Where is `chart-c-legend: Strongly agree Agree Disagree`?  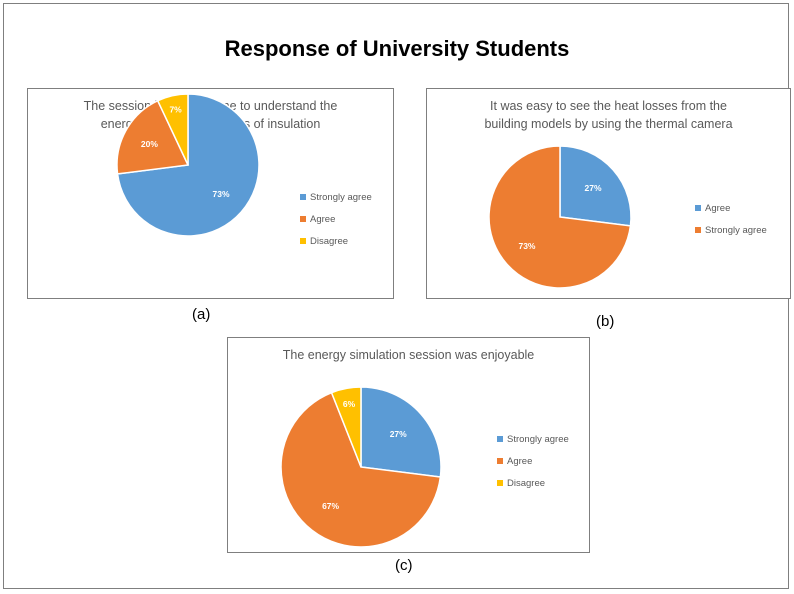 chart-c-legend: Strongly agree Agree Disagree is located at coordinates (533, 461).